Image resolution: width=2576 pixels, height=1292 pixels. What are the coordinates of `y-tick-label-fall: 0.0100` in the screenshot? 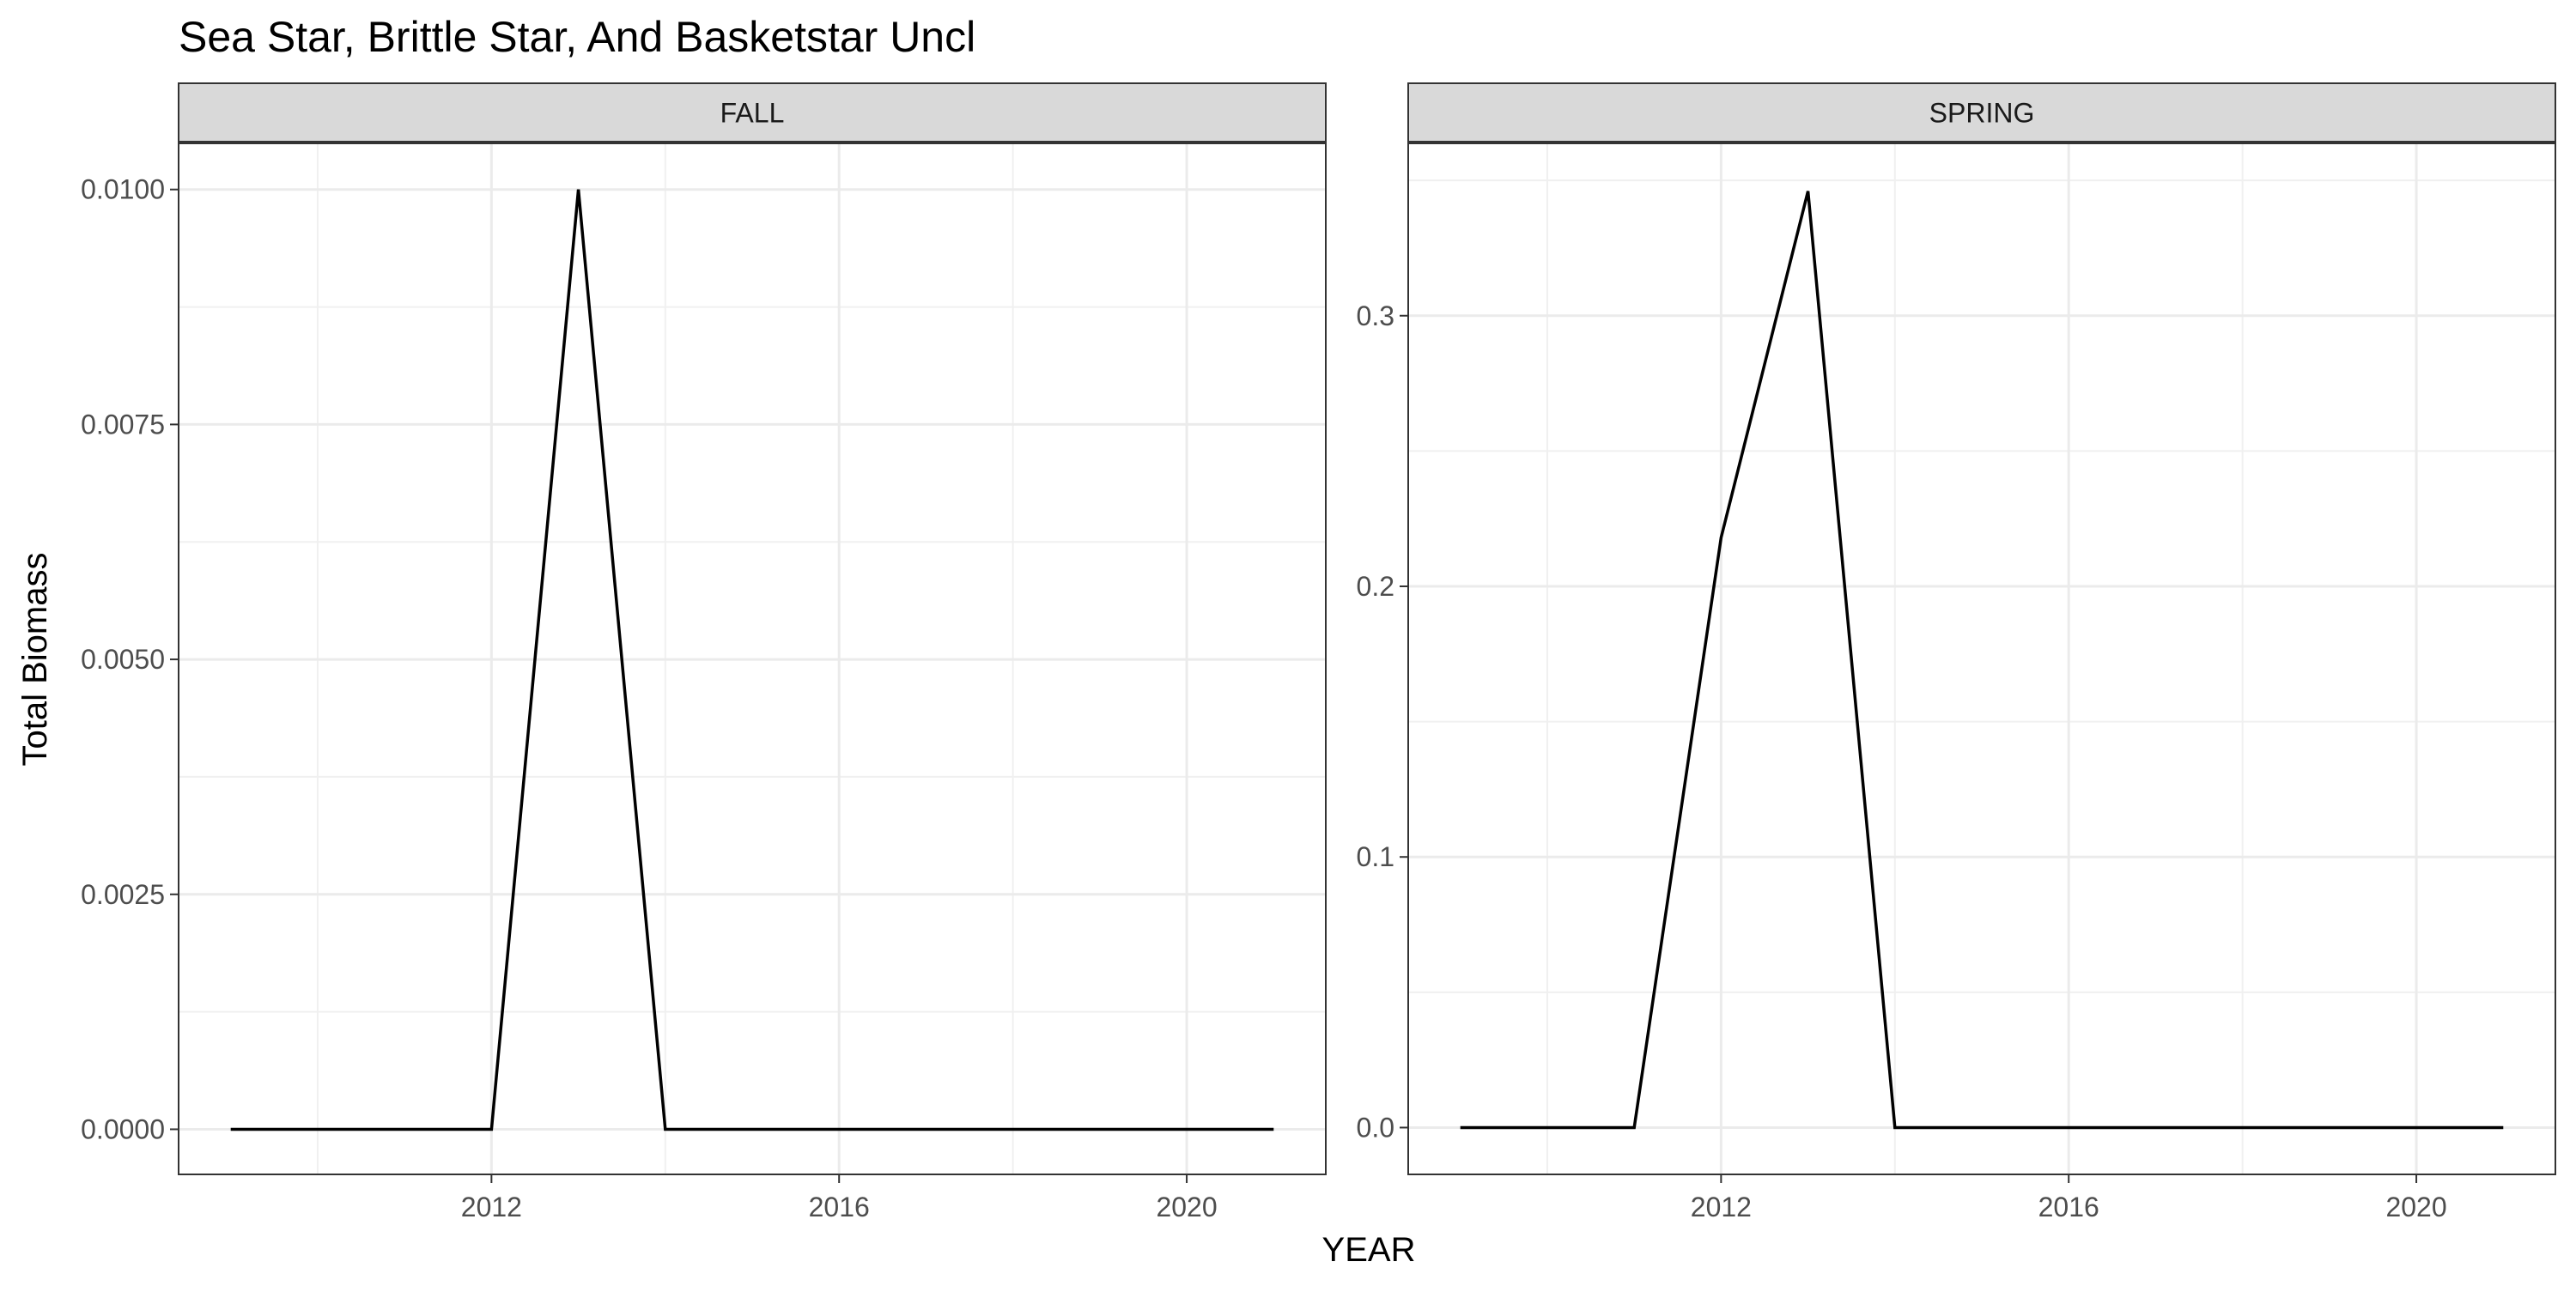 It's located at (123, 189).